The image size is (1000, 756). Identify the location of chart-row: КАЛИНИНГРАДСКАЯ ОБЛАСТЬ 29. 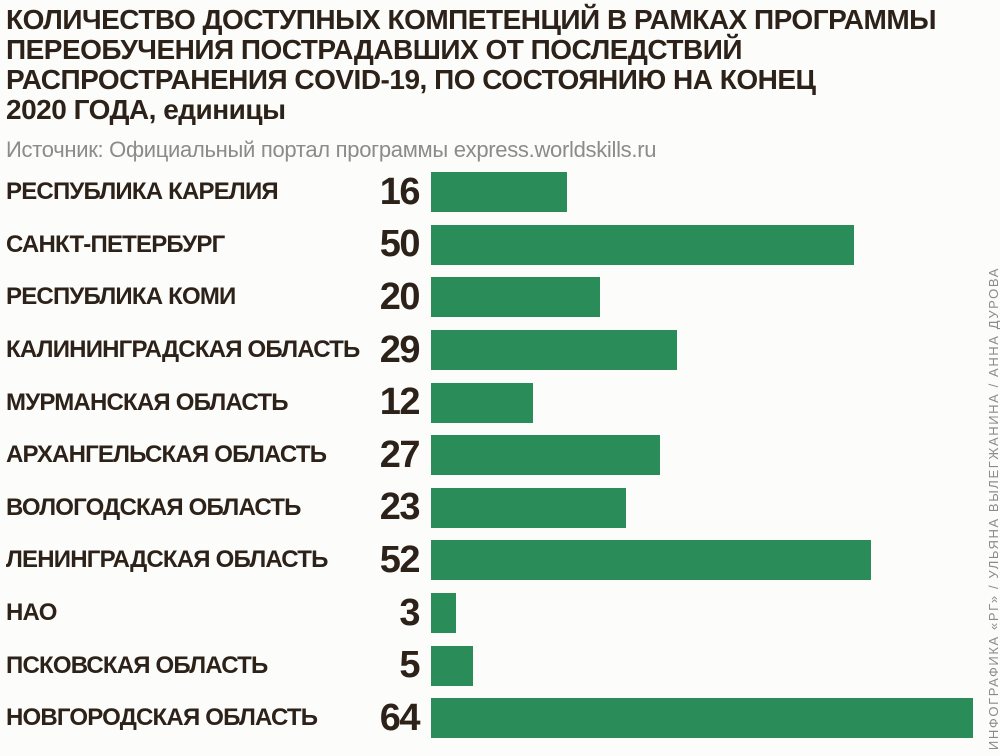
(503, 350).